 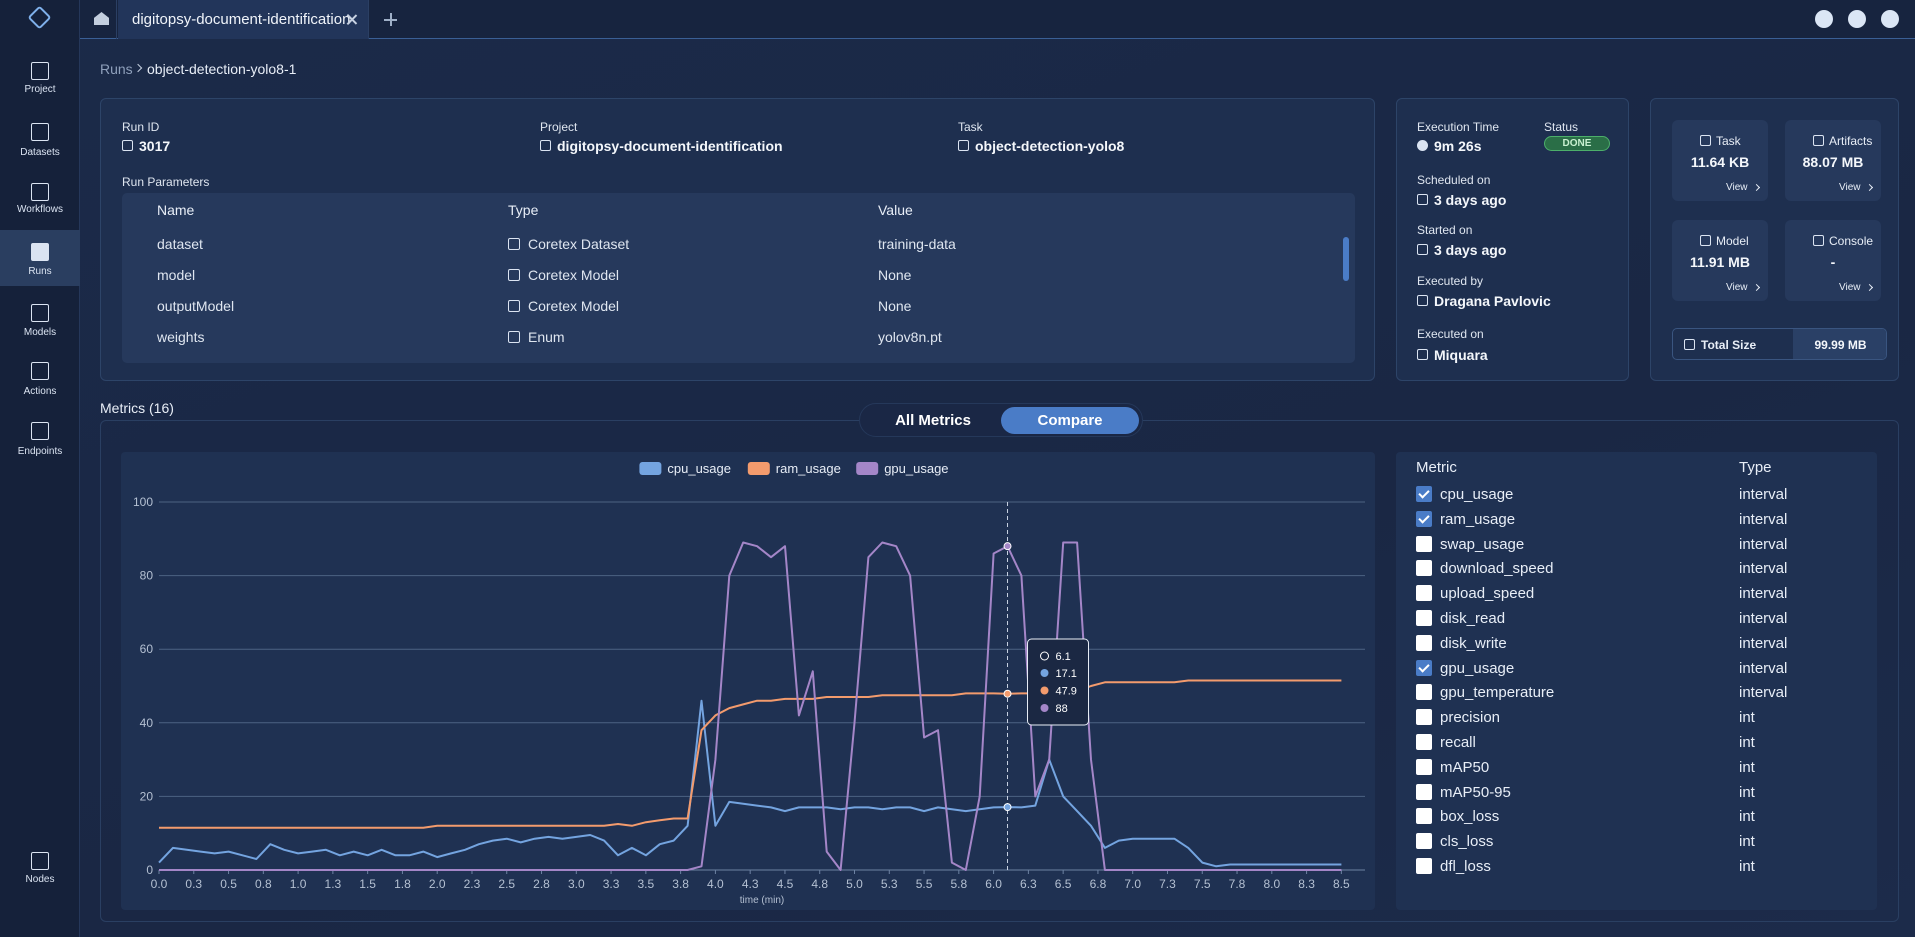 What do you see at coordinates (670, 146) in the screenshot?
I see `field-value: digitopsy-document-identification` at bounding box center [670, 146].